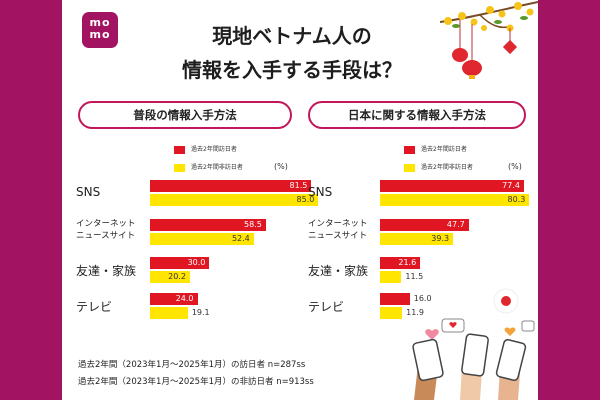  What do you see at coordinates (184, 298) in the screenshot?
I see `data-label: 24.0` at bounding box center [184, 298].